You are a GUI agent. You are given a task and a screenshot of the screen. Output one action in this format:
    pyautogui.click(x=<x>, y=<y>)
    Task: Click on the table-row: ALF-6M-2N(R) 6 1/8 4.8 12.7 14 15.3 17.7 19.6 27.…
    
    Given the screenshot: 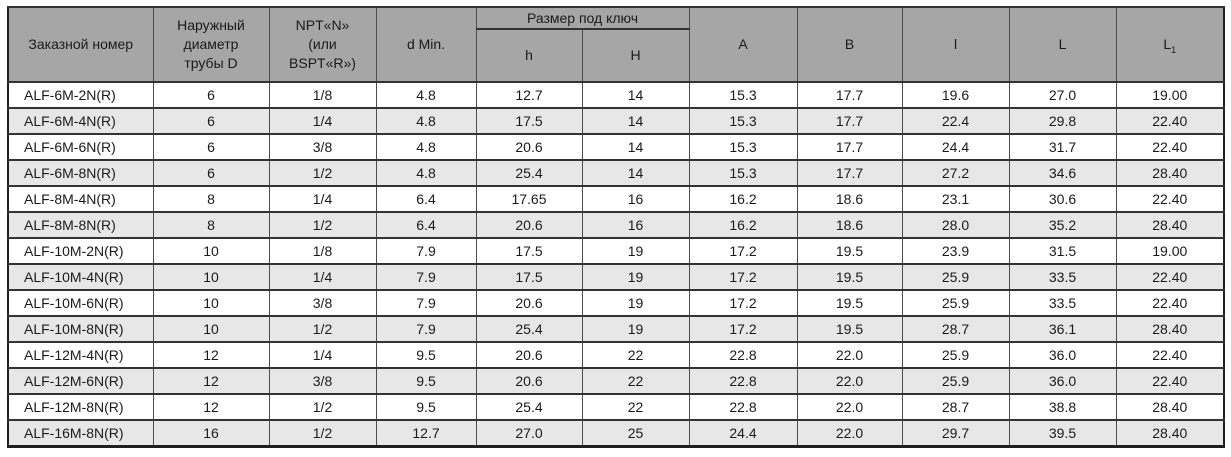 What is the action you would take?
    pyautogui.click(x=616, y=95)
    